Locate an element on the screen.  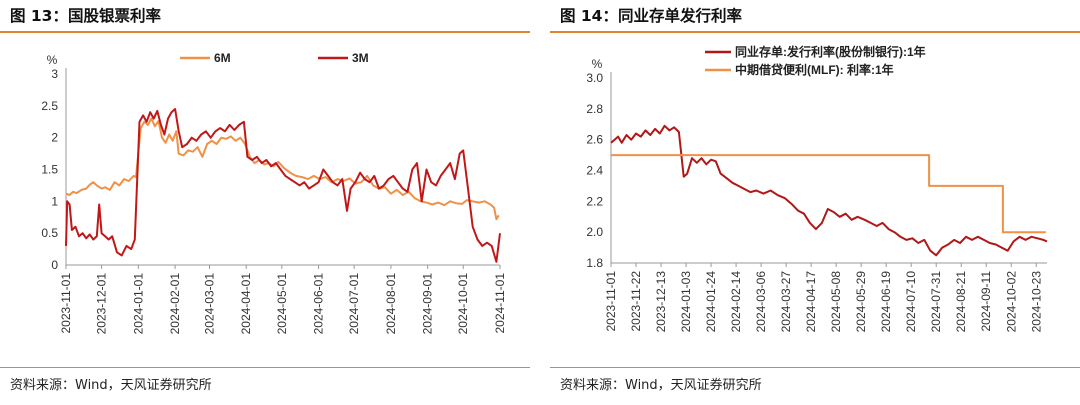
x-tick-label: 2024-08-21 is located at coordinates (961, 302).